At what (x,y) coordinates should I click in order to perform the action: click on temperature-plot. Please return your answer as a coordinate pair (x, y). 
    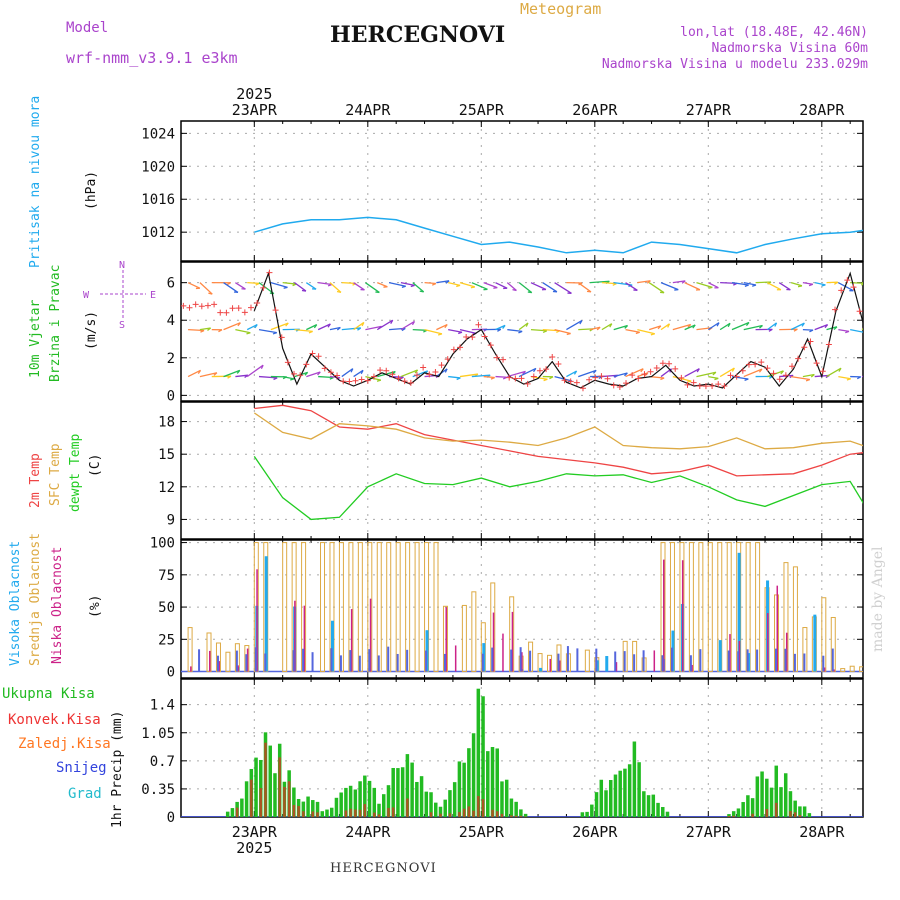
    Looking at the image, I should click on (558, 462).